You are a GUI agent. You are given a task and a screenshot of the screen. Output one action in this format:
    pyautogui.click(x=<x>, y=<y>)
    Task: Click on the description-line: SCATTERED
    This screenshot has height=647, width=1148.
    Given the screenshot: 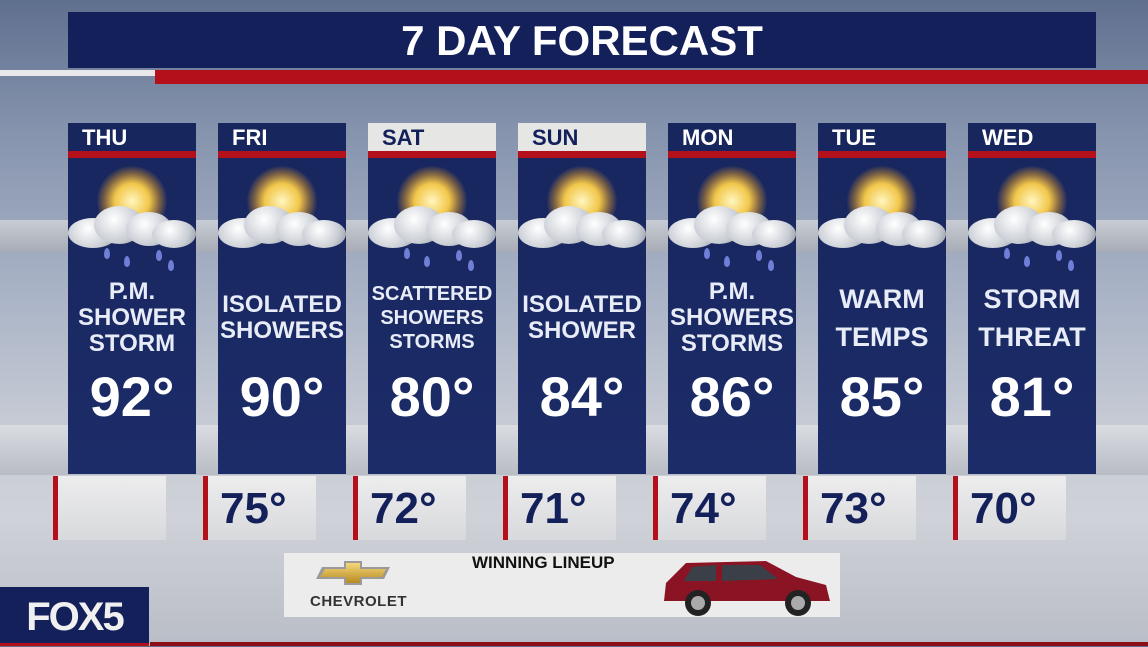 What is the action you would take?
    pyautogui.click(x=432, y=294)
    